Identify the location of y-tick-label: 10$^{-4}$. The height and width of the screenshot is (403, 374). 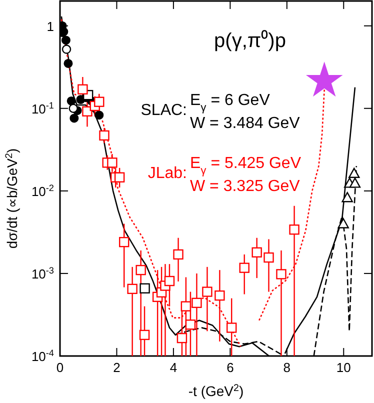
(42, 356).